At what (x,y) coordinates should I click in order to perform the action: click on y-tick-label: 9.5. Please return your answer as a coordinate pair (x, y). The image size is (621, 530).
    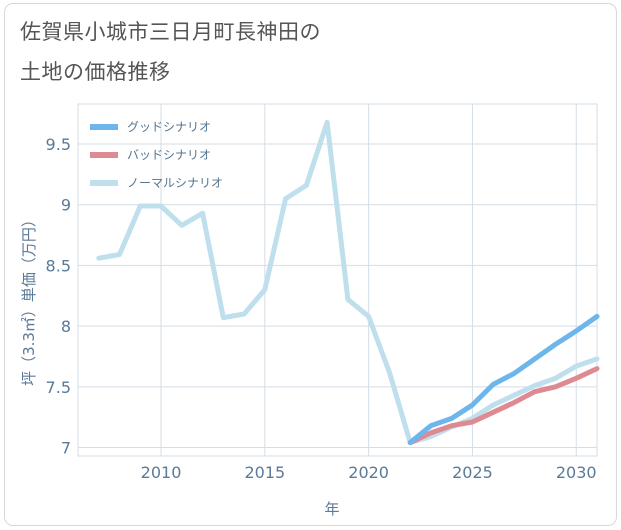
    Looking at the image, I should click on (58, 144).